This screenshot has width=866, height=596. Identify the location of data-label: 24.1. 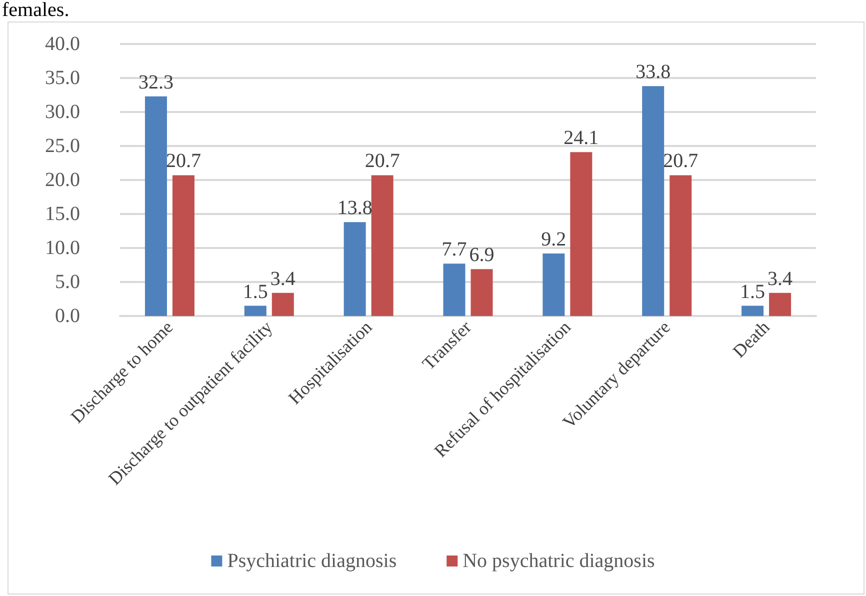
(581, 138).